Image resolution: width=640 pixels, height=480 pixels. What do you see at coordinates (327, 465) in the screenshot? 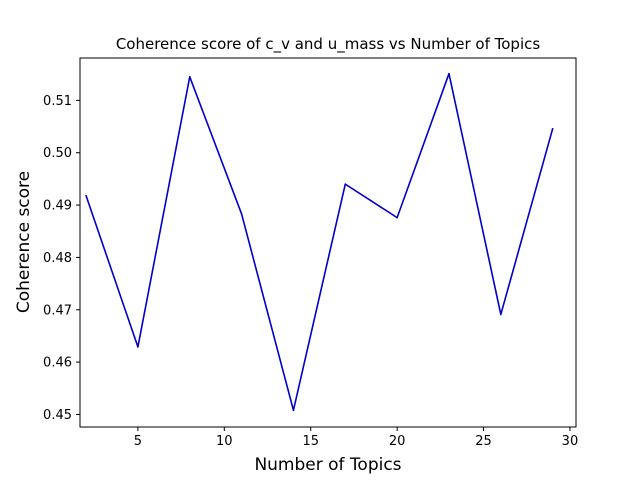
I see `x-axis-label: Number of Topics` at bounding box center [327, 465].